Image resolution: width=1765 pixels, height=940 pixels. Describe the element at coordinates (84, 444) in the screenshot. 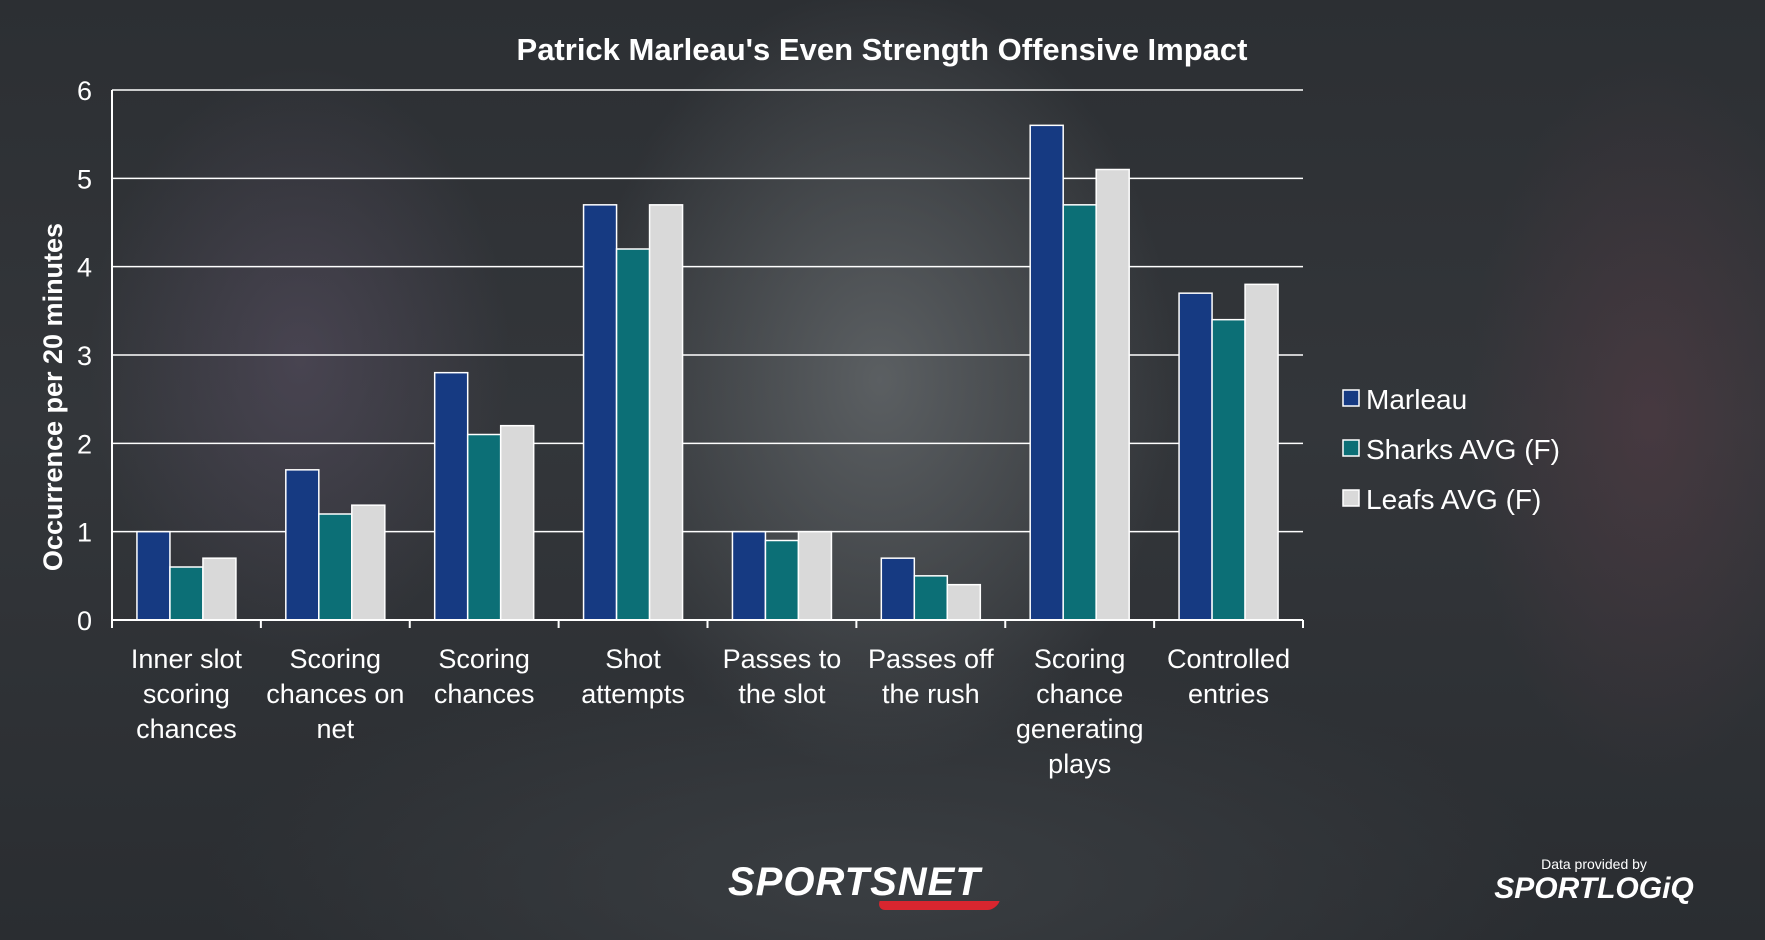

I see `y-tick-label: 2` at that location.